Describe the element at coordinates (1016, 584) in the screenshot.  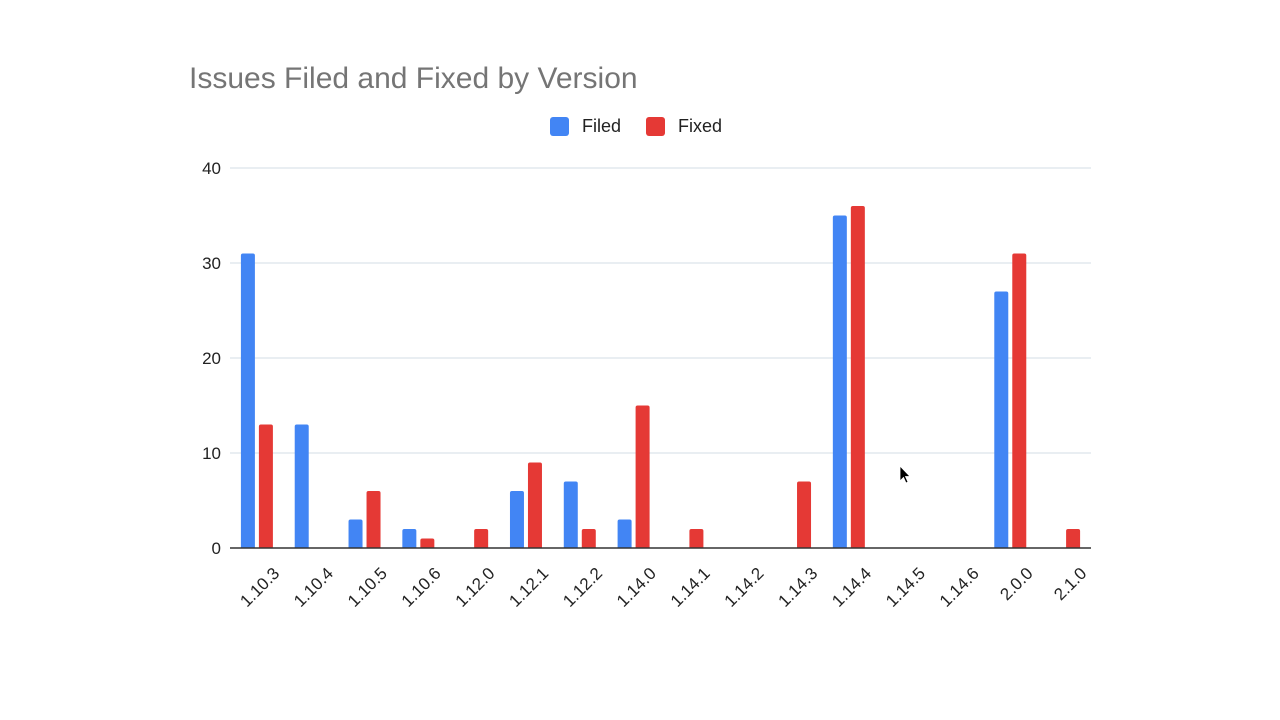
I see `x-tick-label: 2.0.0` at that location.